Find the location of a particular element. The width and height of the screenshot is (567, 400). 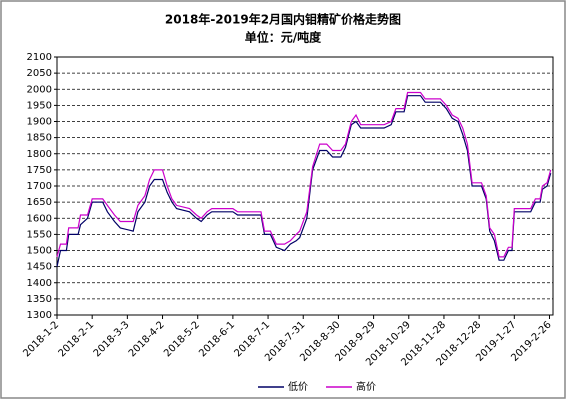

y-tick-label: 1350 is located at coordinates (39, 299).